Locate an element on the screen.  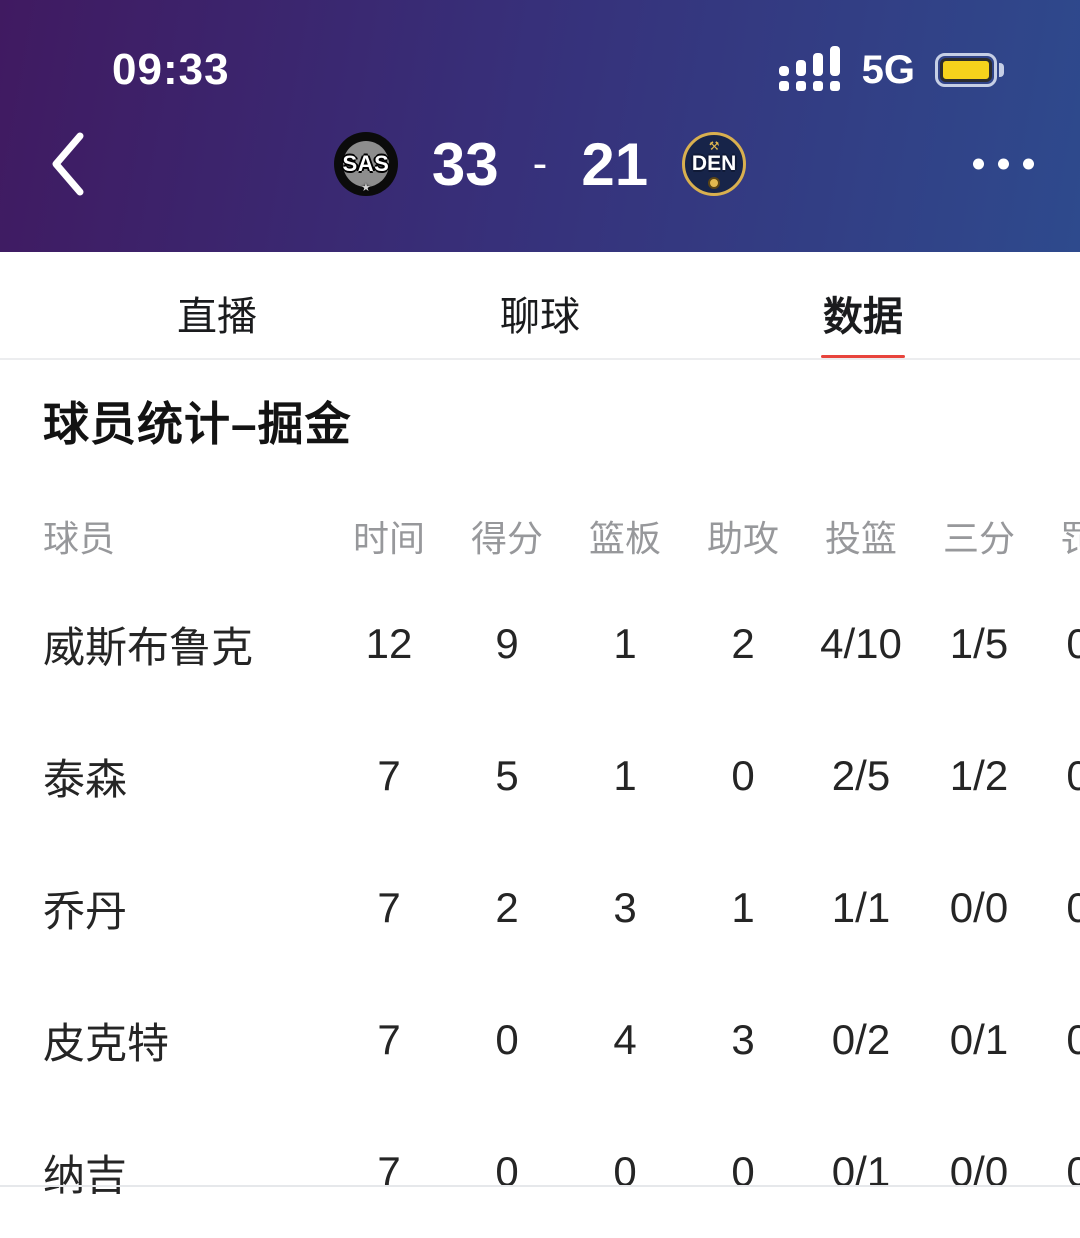
col-fg: 投篮 is located at coordinates (860, 538).